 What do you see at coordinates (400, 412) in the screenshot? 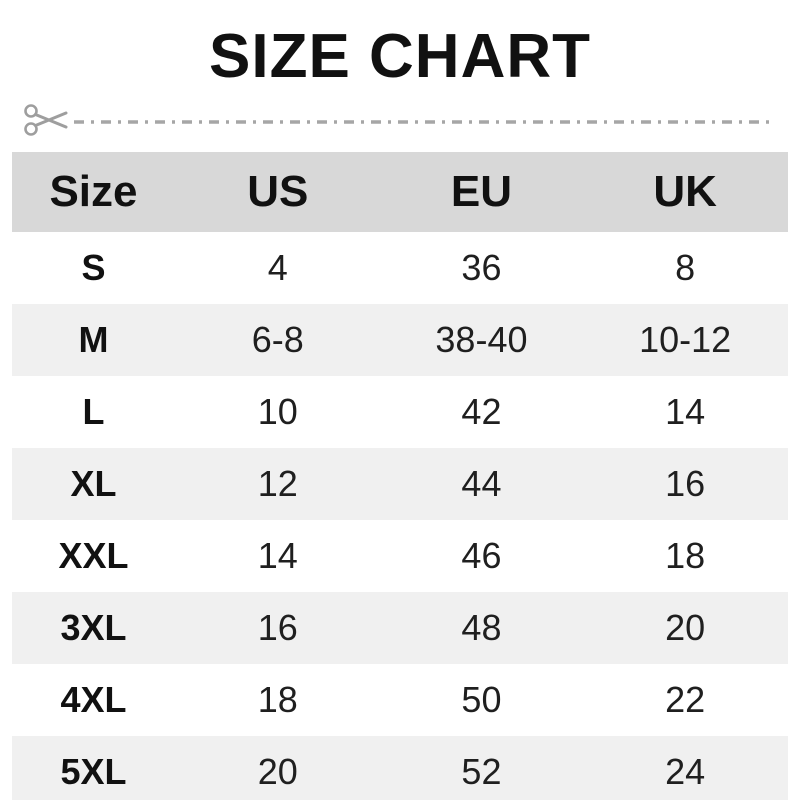
I see `table-row: L 10 42 14` at bounding box center [400, 412].